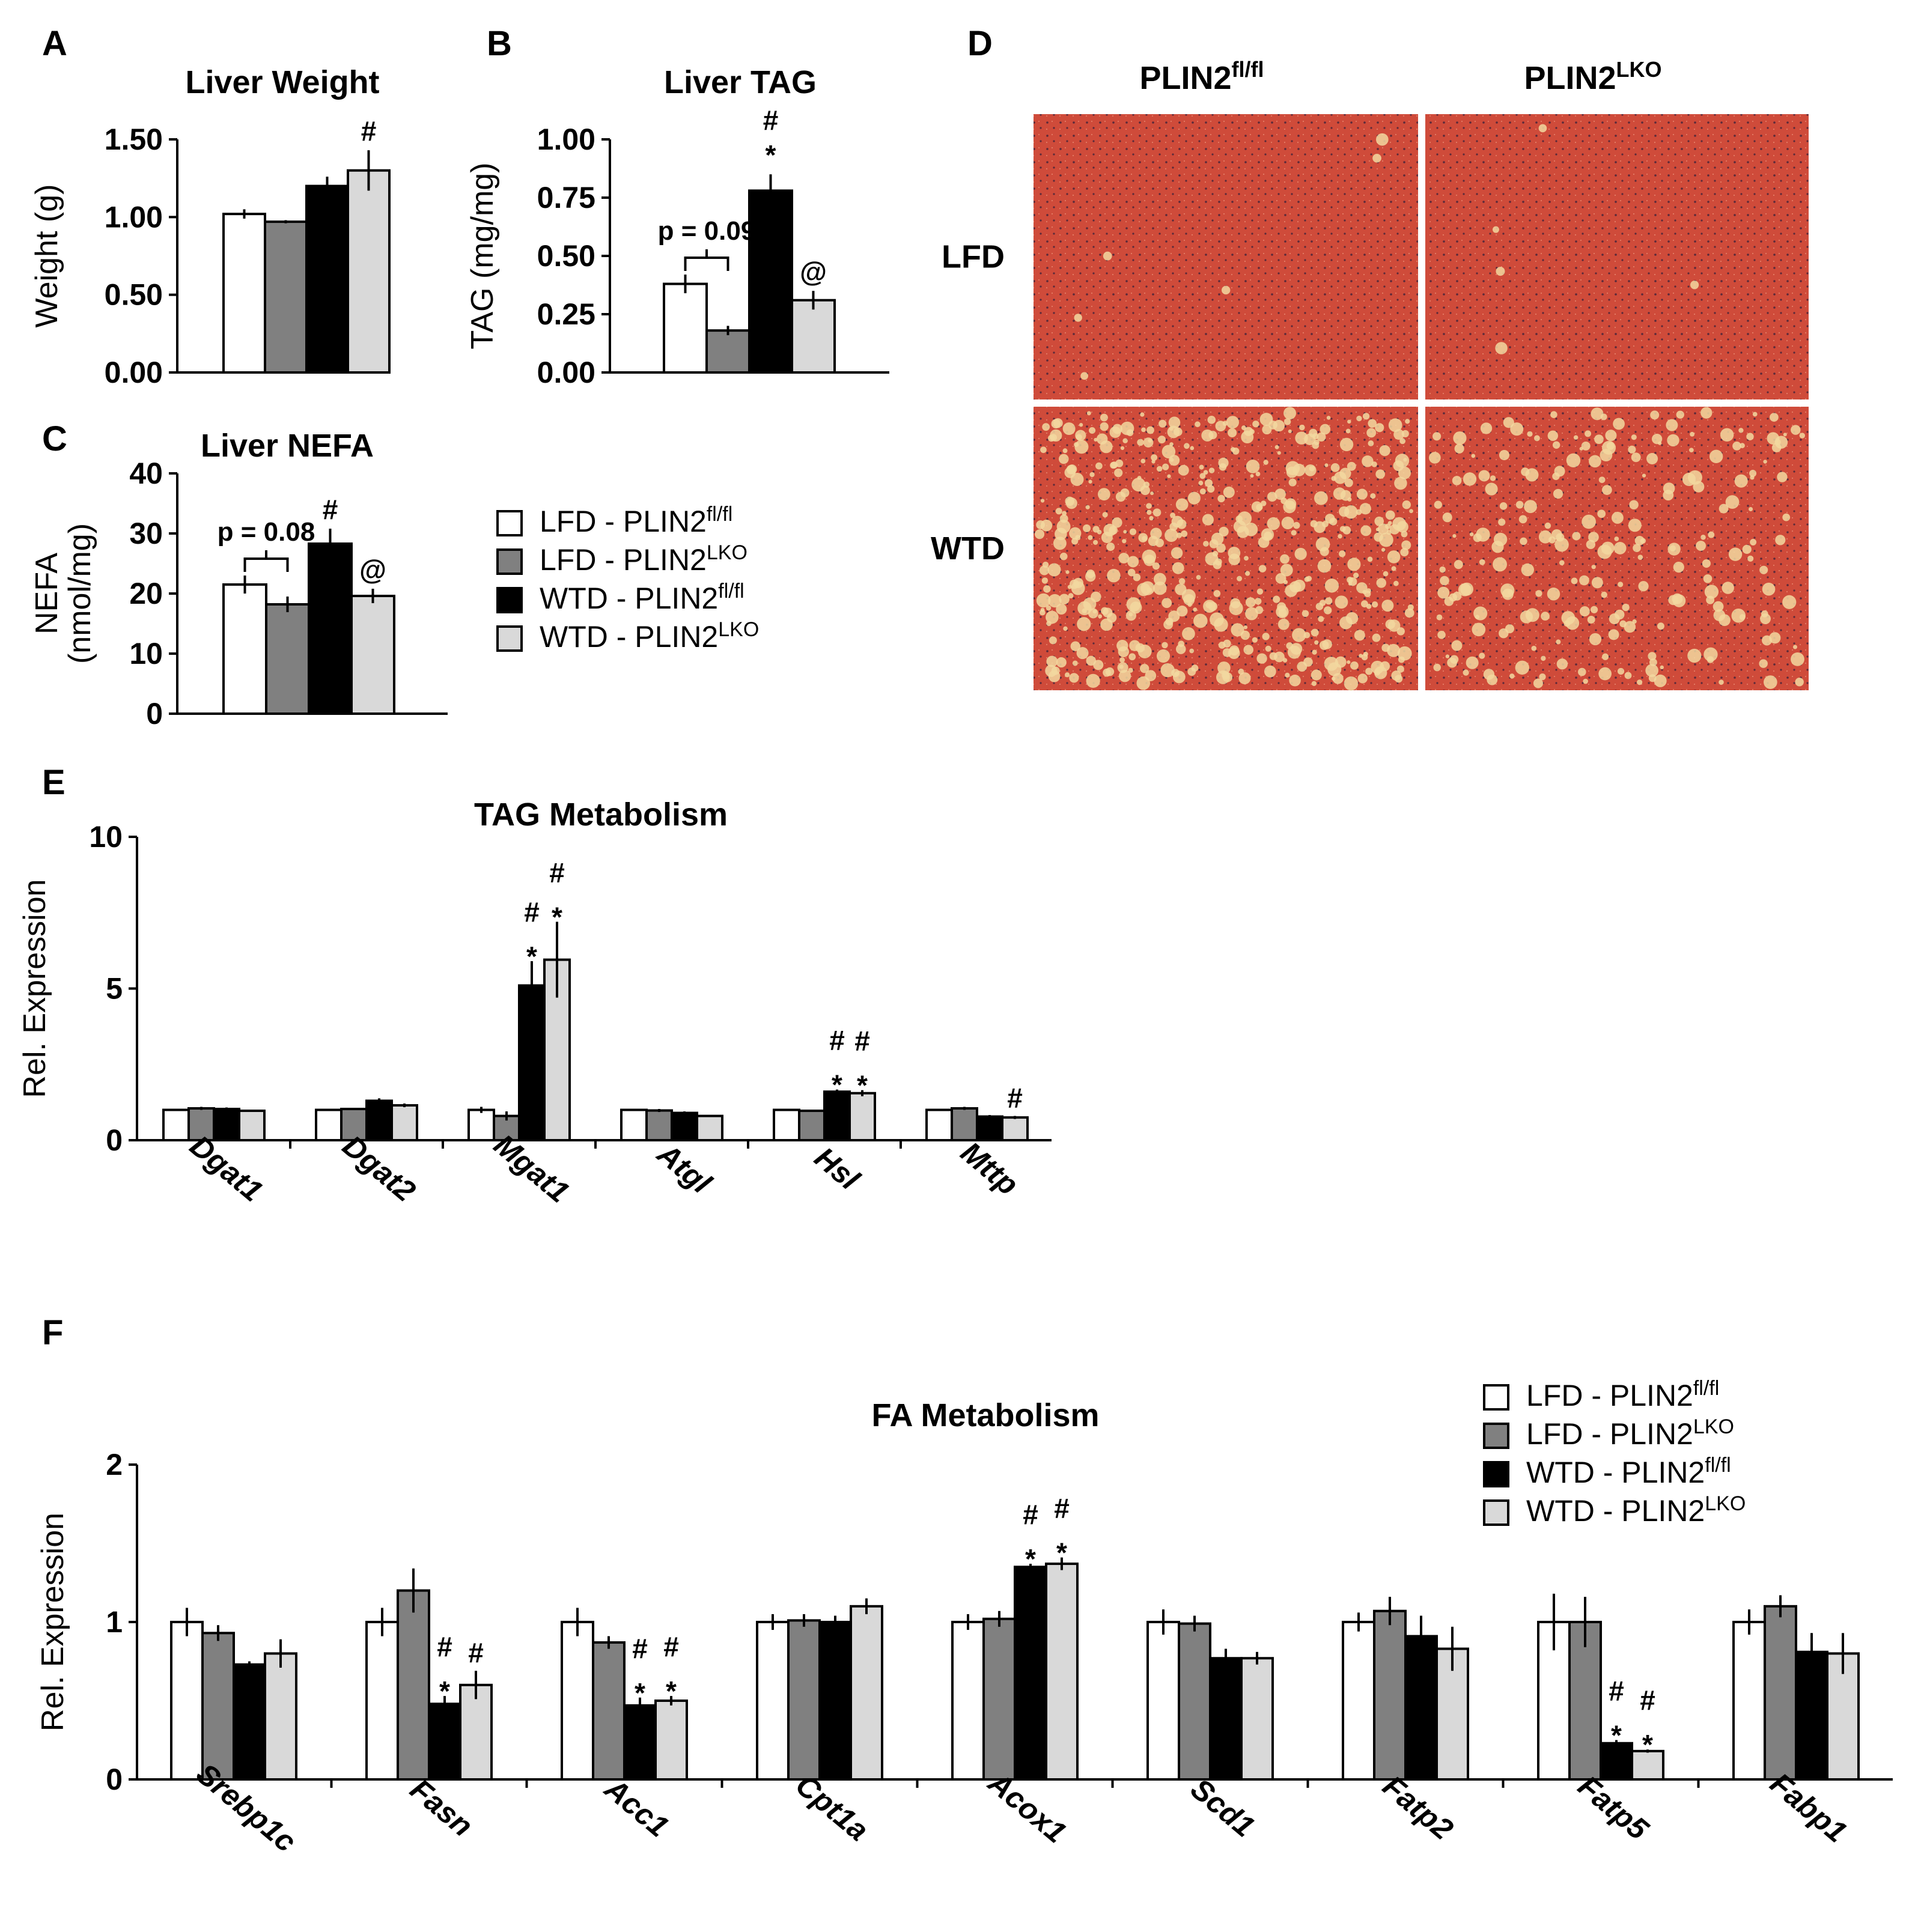 The width and height of the screenshot is (1912, 1932). What do you see at coordinates (114, 1779) in the screenshot?
I see `y-tick-label: 0` at bounding box center [114, 1779].